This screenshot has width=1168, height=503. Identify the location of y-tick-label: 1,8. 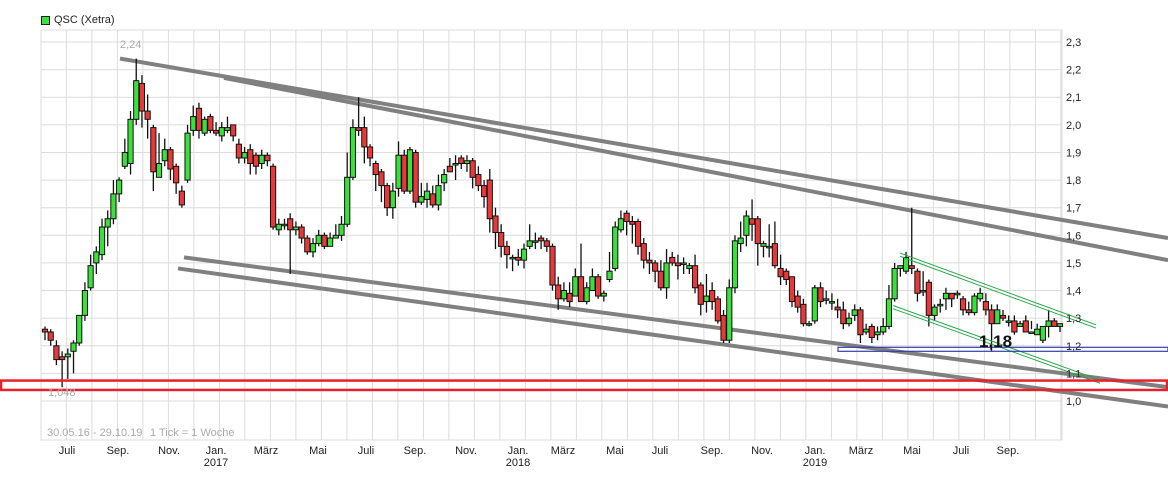
(1073, 181).